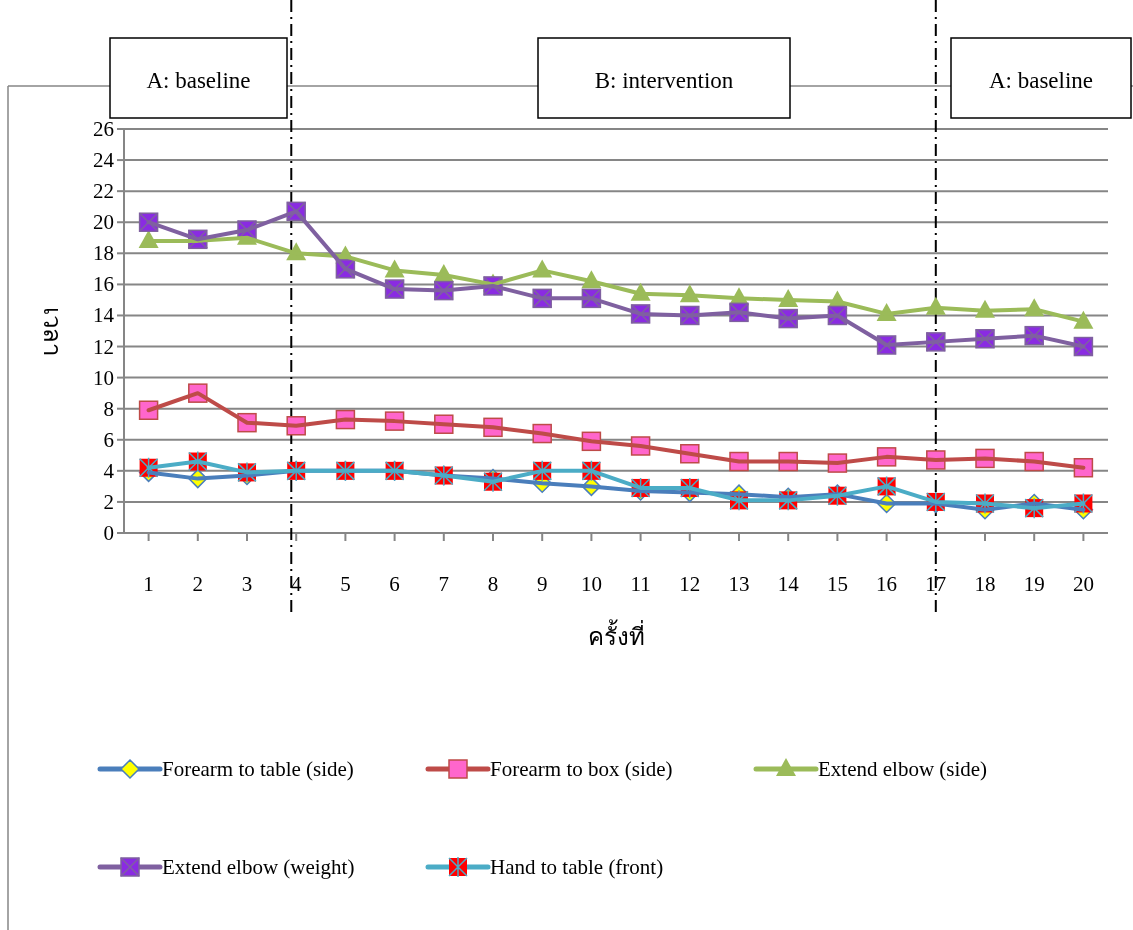 This screenshot has height=930, width=1133. I want to click on y-tick-label: 8, so click(108, 408).